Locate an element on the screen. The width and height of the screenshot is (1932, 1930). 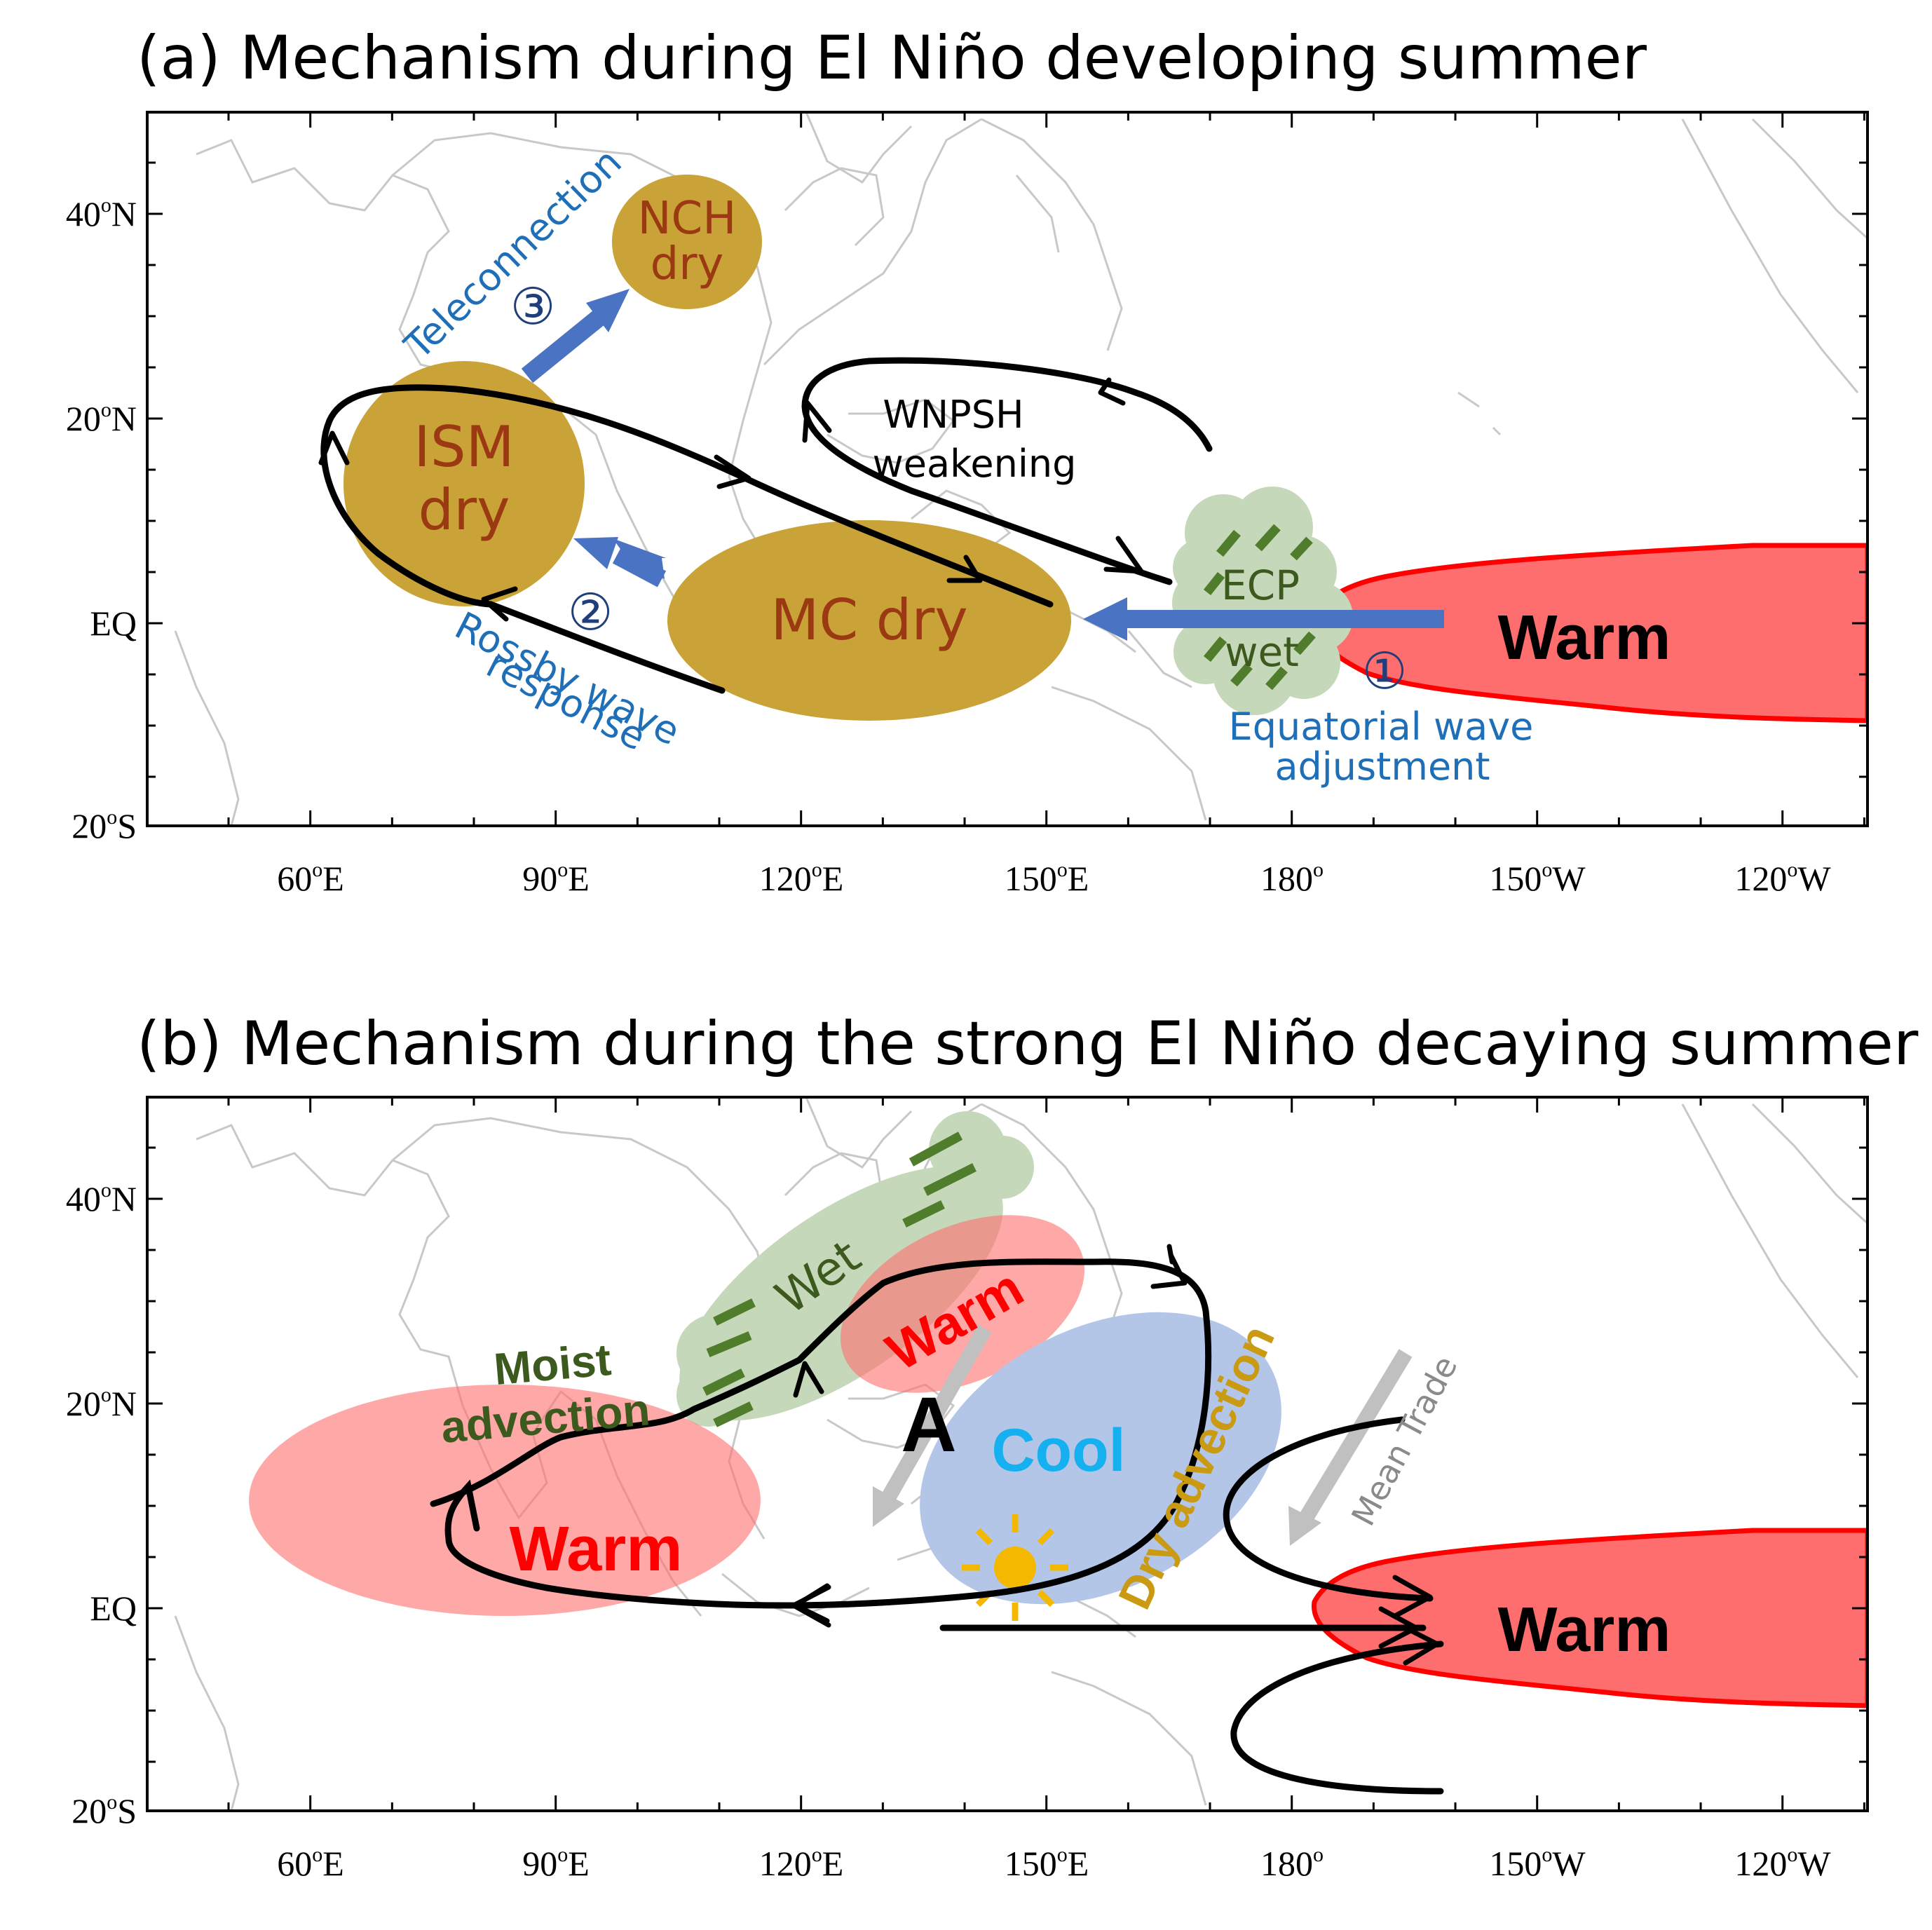
step-3-marker: ③ is located at coordinates (533, 306).